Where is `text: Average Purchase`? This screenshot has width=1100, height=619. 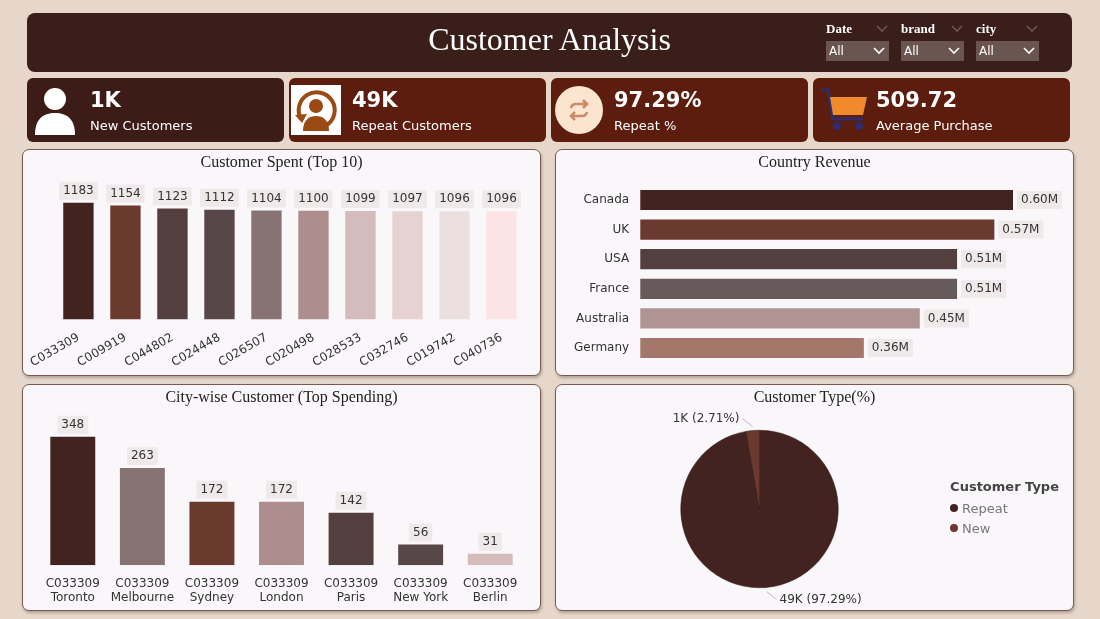
text: Average Purchase is located at coordinates (934, 125).